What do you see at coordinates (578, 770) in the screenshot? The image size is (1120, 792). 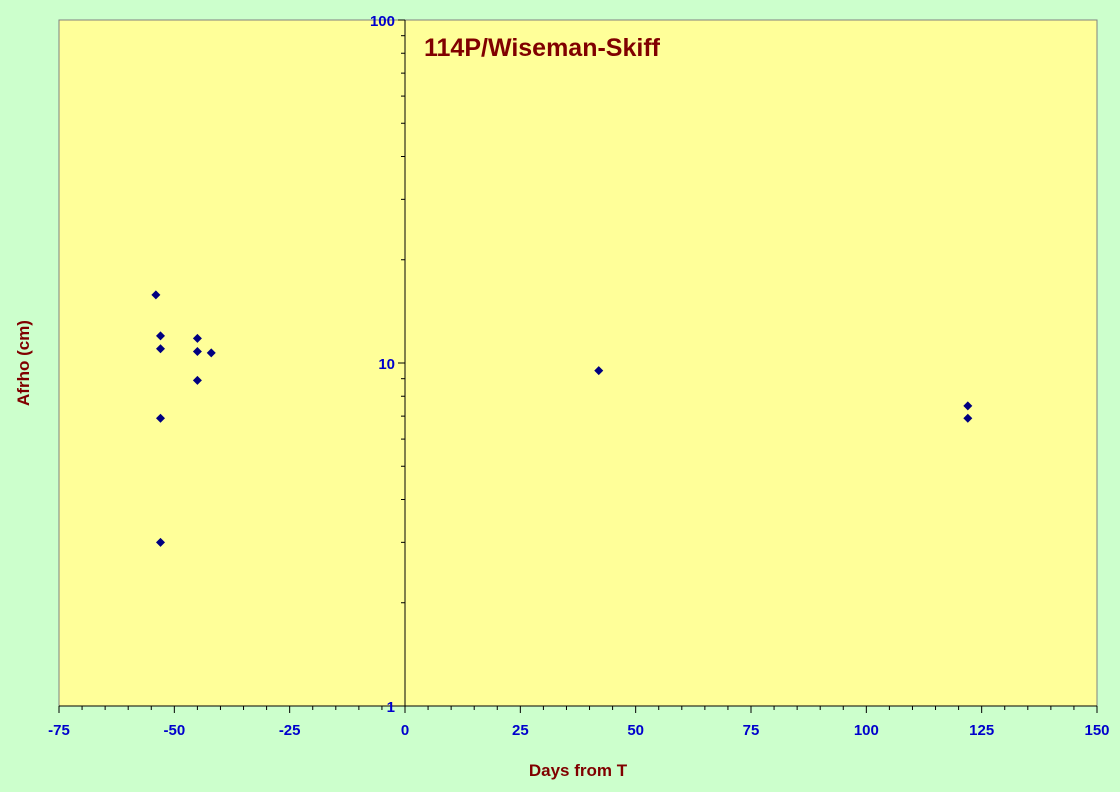 I see `x-axis-title: Days from T` at bounding box center [578, 770].